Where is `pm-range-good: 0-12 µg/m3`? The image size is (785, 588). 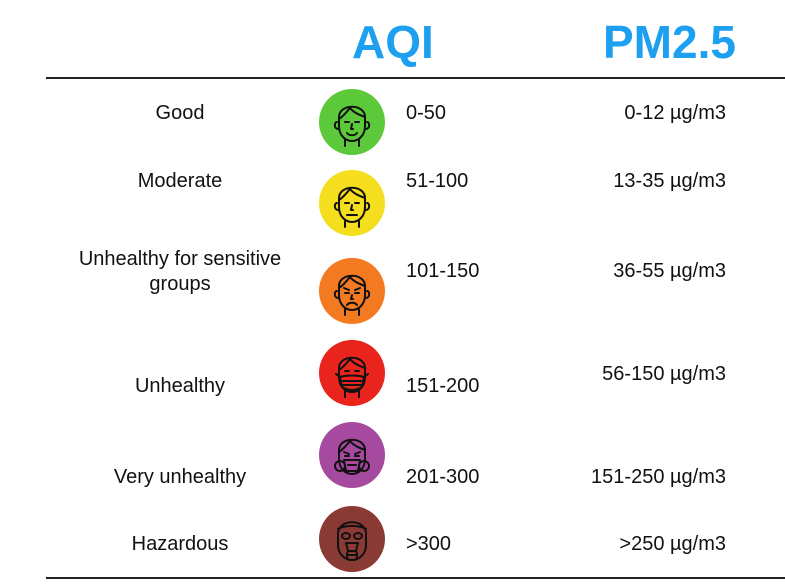 pm-range-good: 0-12 µg/m3 is located at coordinates (675, 113).